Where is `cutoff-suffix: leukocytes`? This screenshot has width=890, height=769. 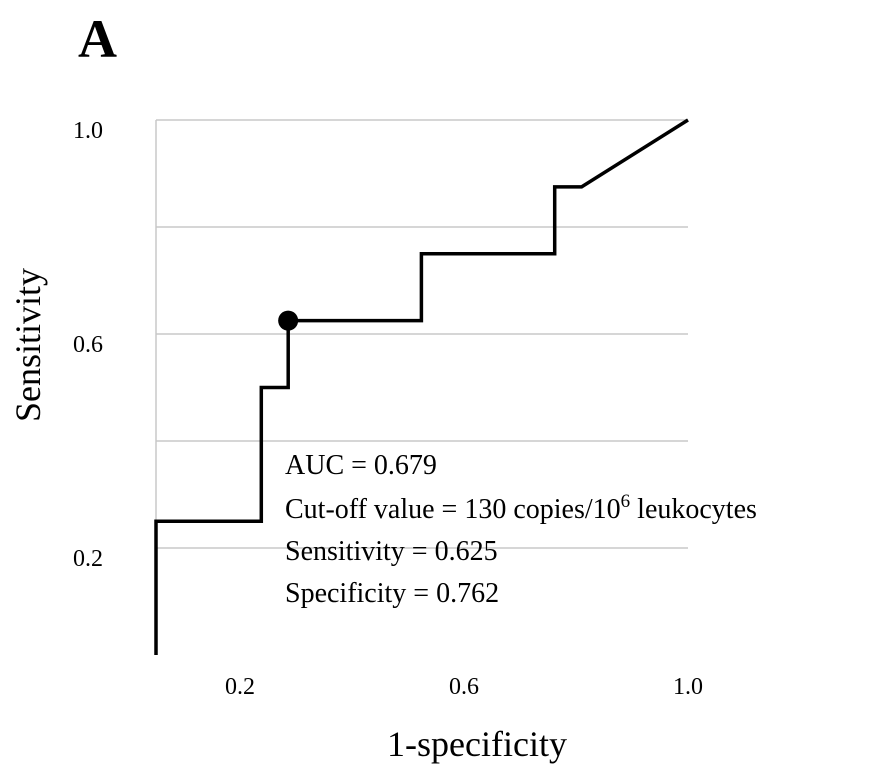 cutoff-suffix: leukocytes is located at coordinates (693, 509).